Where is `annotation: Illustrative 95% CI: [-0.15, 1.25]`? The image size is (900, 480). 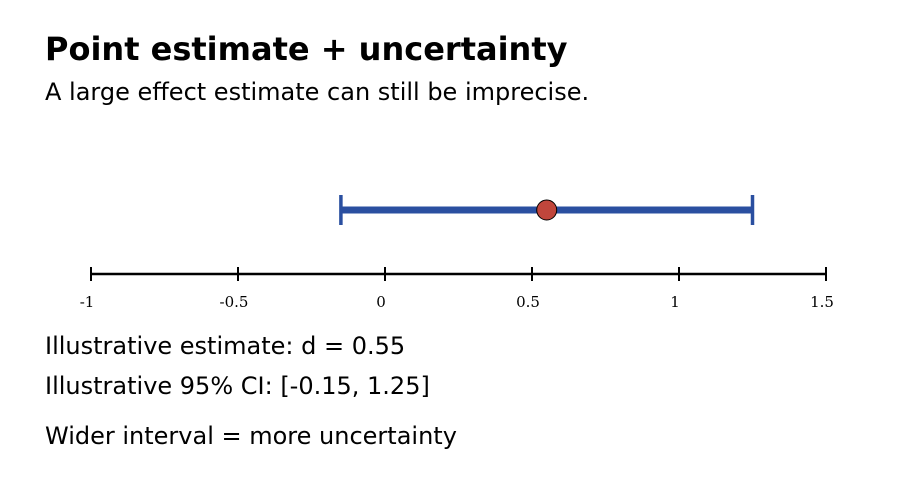 annotation: Illustrative 95% CI: [-0.15, 1.25] is located at coordinates (237, 386).